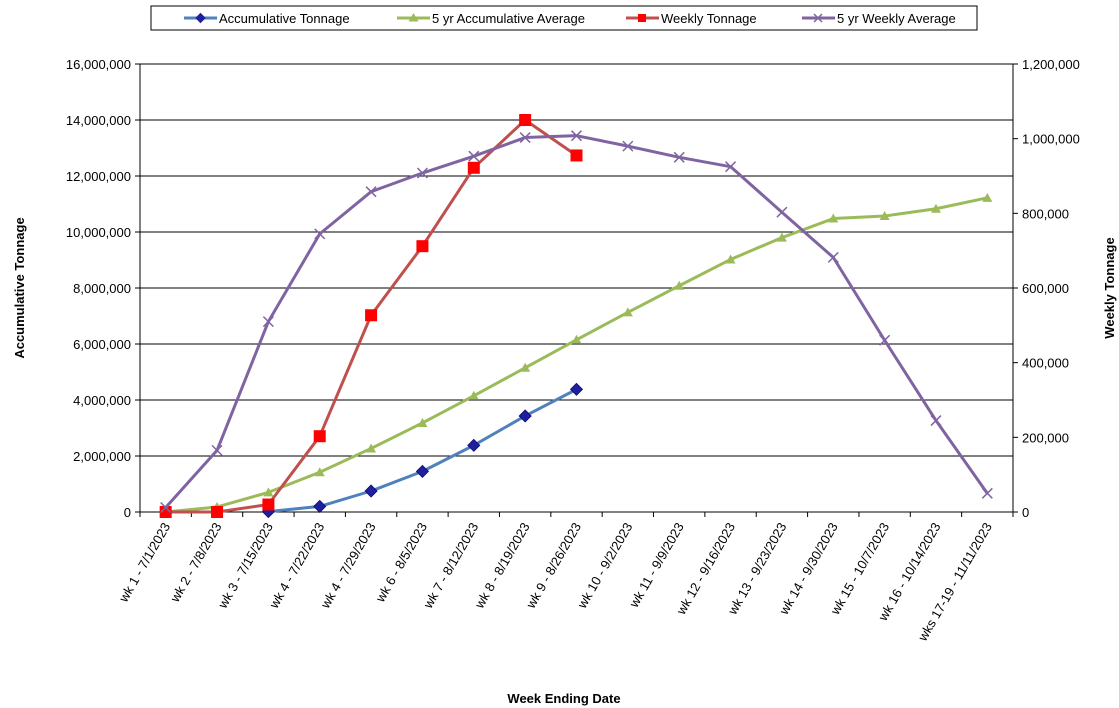  What do you see at coordinates (451, 566) in the screenshot?
I see `x-tick-label: wk 7 - 8/12/2023` at bounding box center [451, 566].